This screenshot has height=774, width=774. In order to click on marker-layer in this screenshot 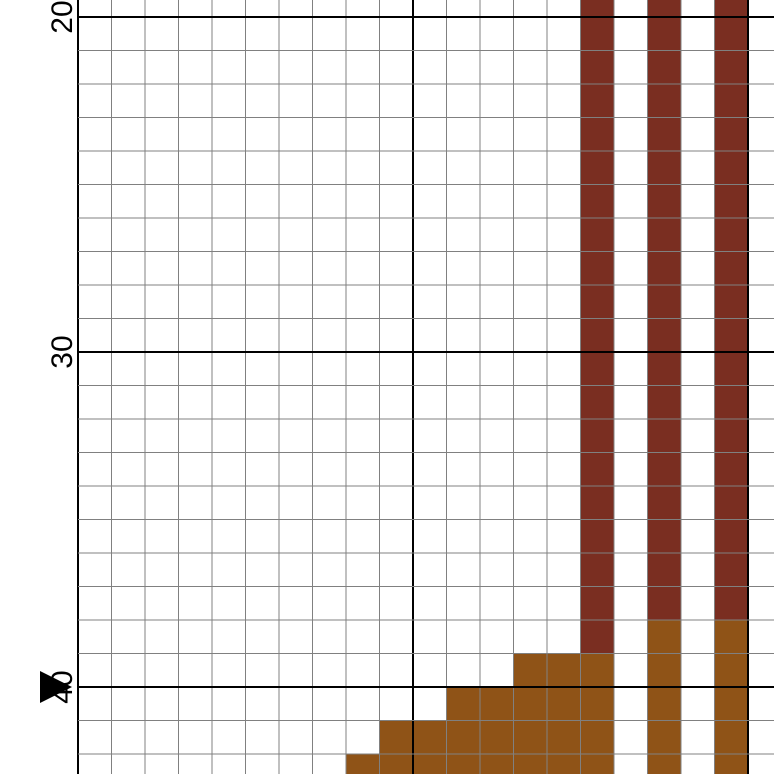, I will do `click(56, 687)`.